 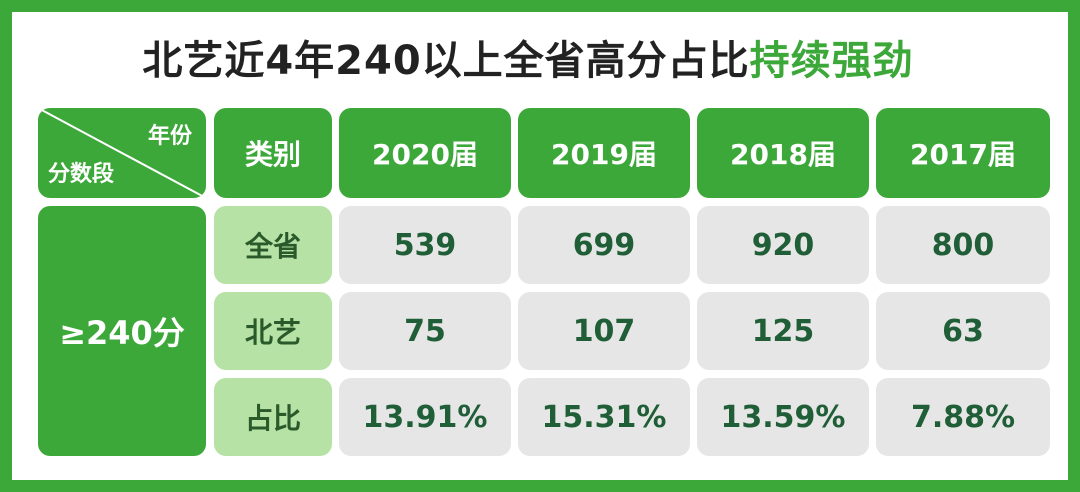 What do you see at coordinates (425, 417) in the screenshot?
I see `table-cell: 13.91%` at bounding box center [425, 417].